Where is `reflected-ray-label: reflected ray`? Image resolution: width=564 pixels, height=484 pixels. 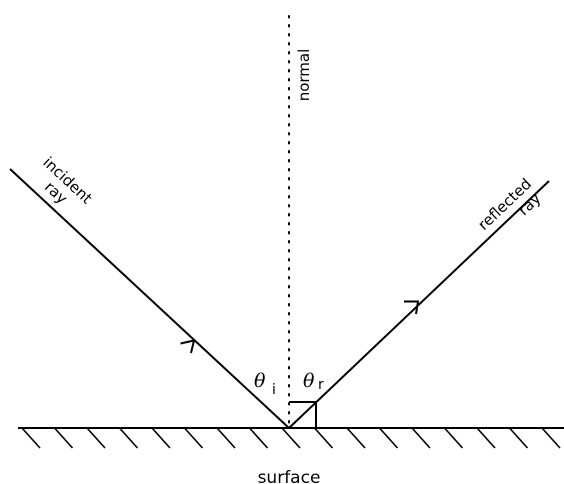 reflected-ray-label: reflected ray is located at coordinates (509, 204).